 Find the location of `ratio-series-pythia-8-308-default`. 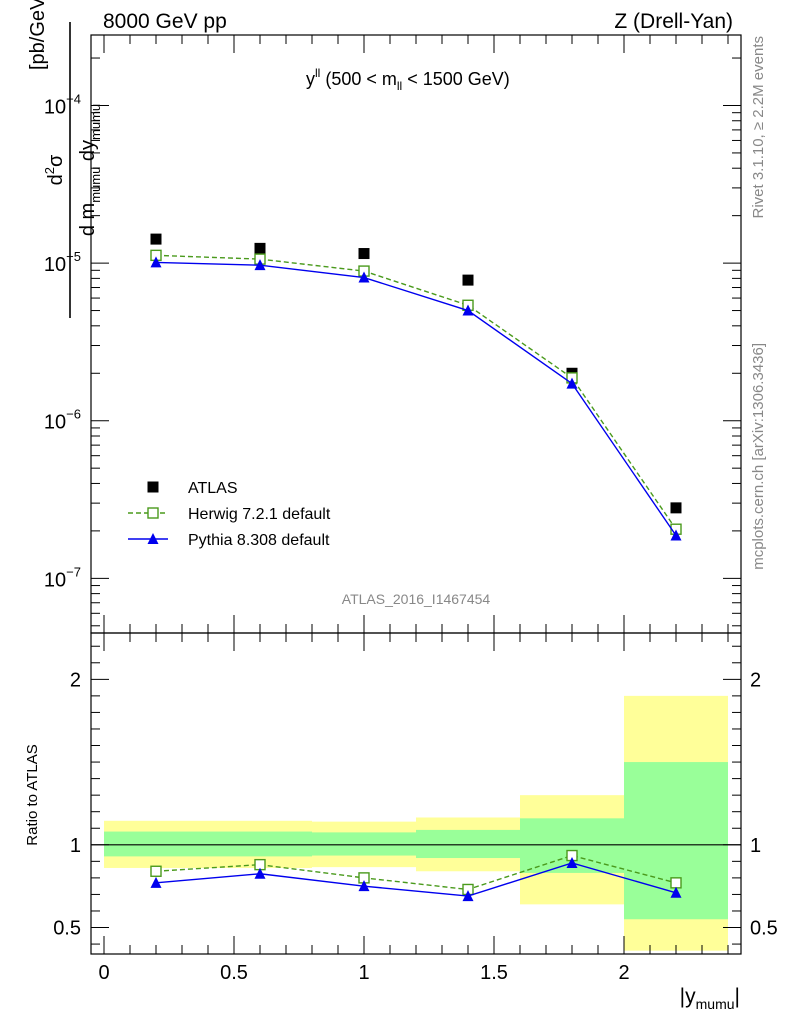

ratio-series-pythia-8-308-default is located at coordinates (416, 879).